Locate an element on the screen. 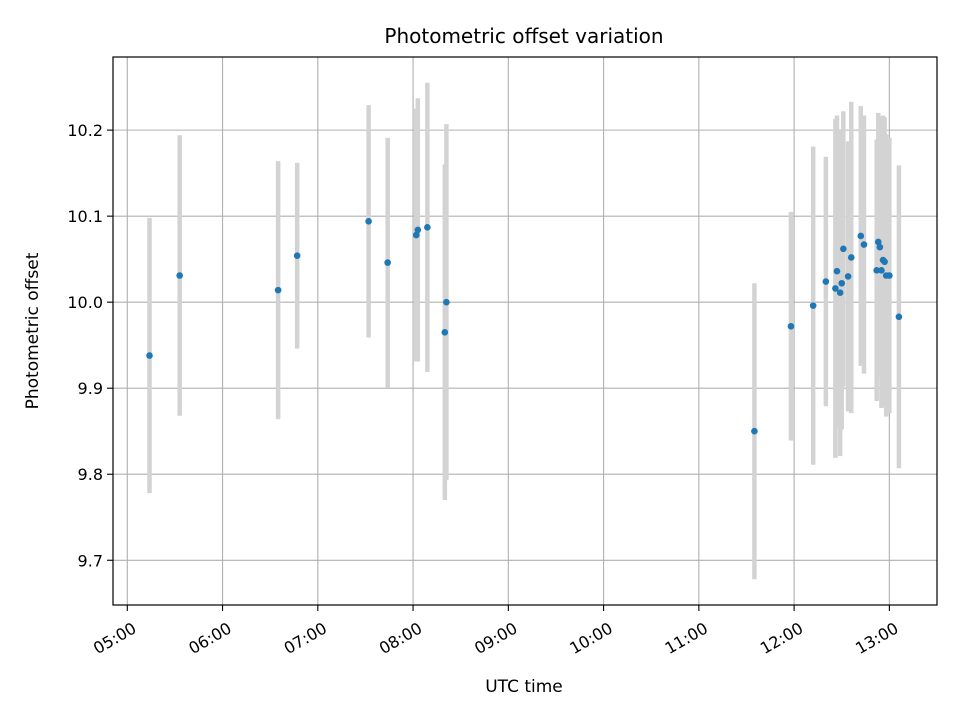  y-tick-label: 10.0 is located at coordinates (85, 302).